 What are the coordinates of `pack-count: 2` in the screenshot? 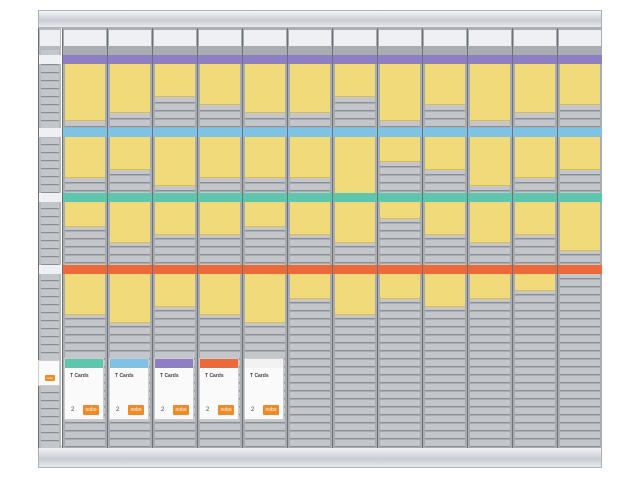 It's located at (253, 410).